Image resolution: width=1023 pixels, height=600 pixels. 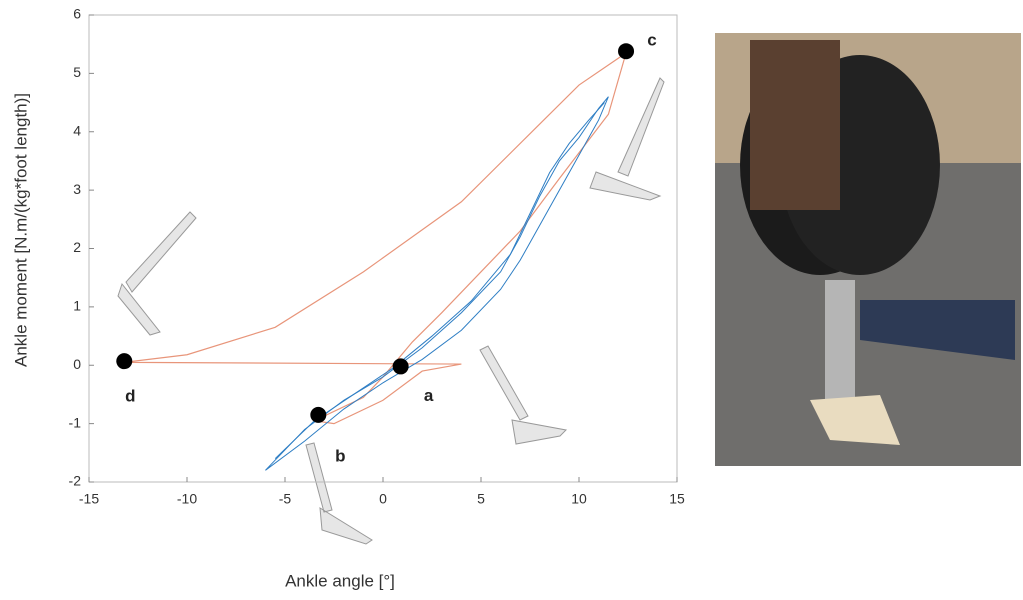 I want to click on y-tick-label: 4, so click(x=77, y=130).